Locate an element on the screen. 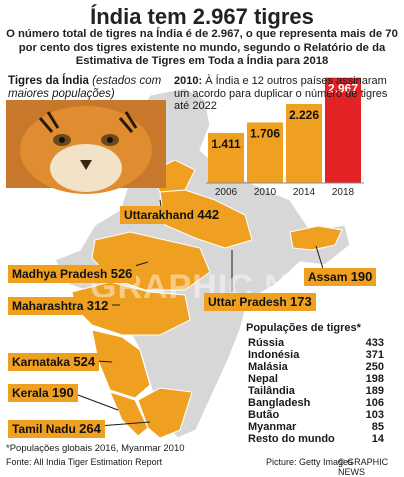  population-value: 14 is located at coordinates (377, 439).